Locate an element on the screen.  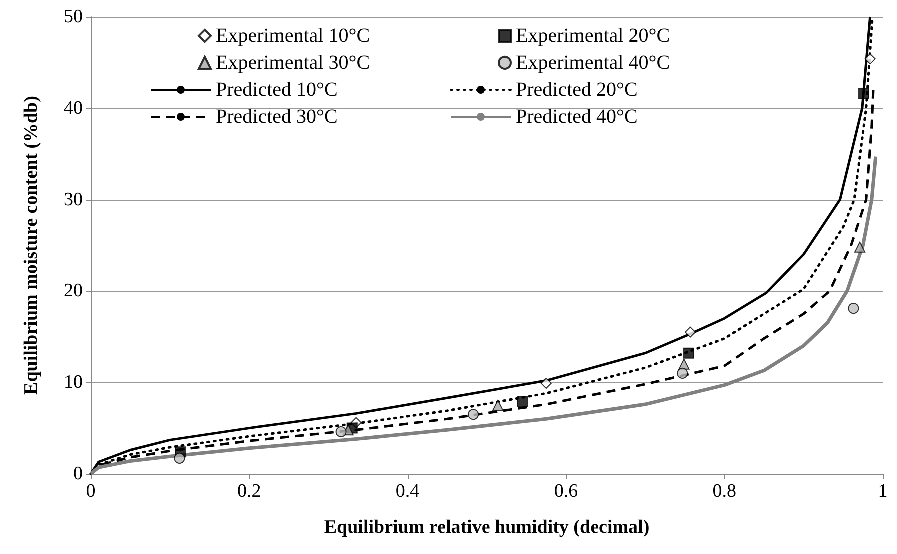
legend-label: Predicted 30°C is located at coordinates (277, 117).